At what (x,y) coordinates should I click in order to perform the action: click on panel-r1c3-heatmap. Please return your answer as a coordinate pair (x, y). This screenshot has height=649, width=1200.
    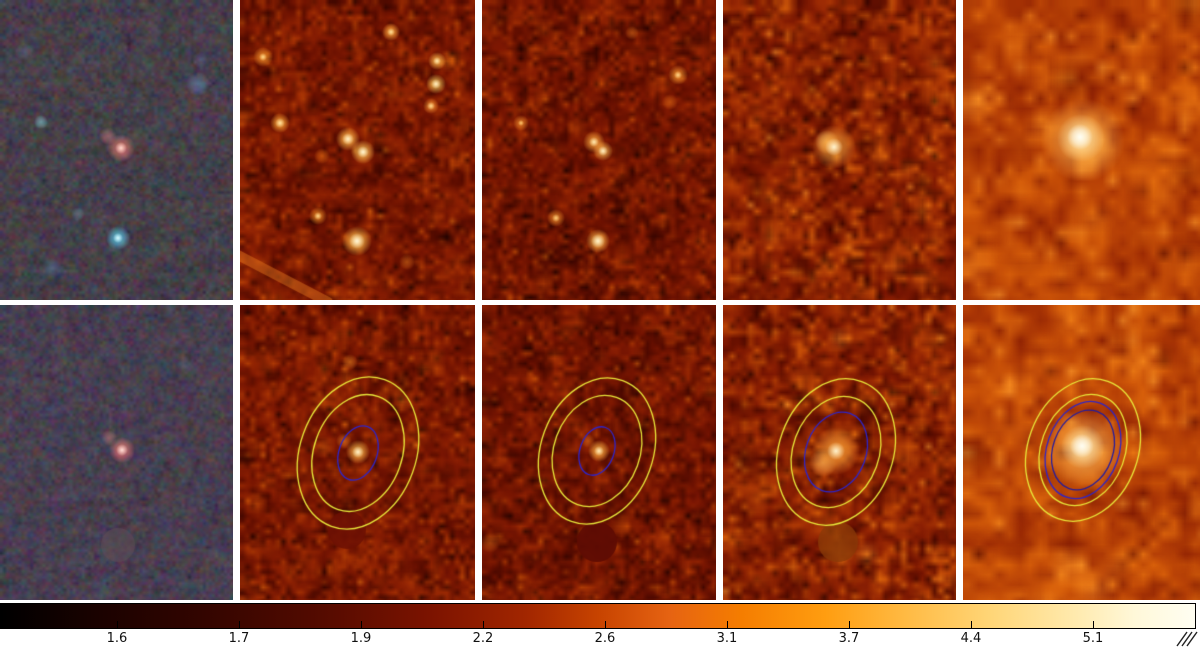
    Looking at the image, I should click on (599, 150).